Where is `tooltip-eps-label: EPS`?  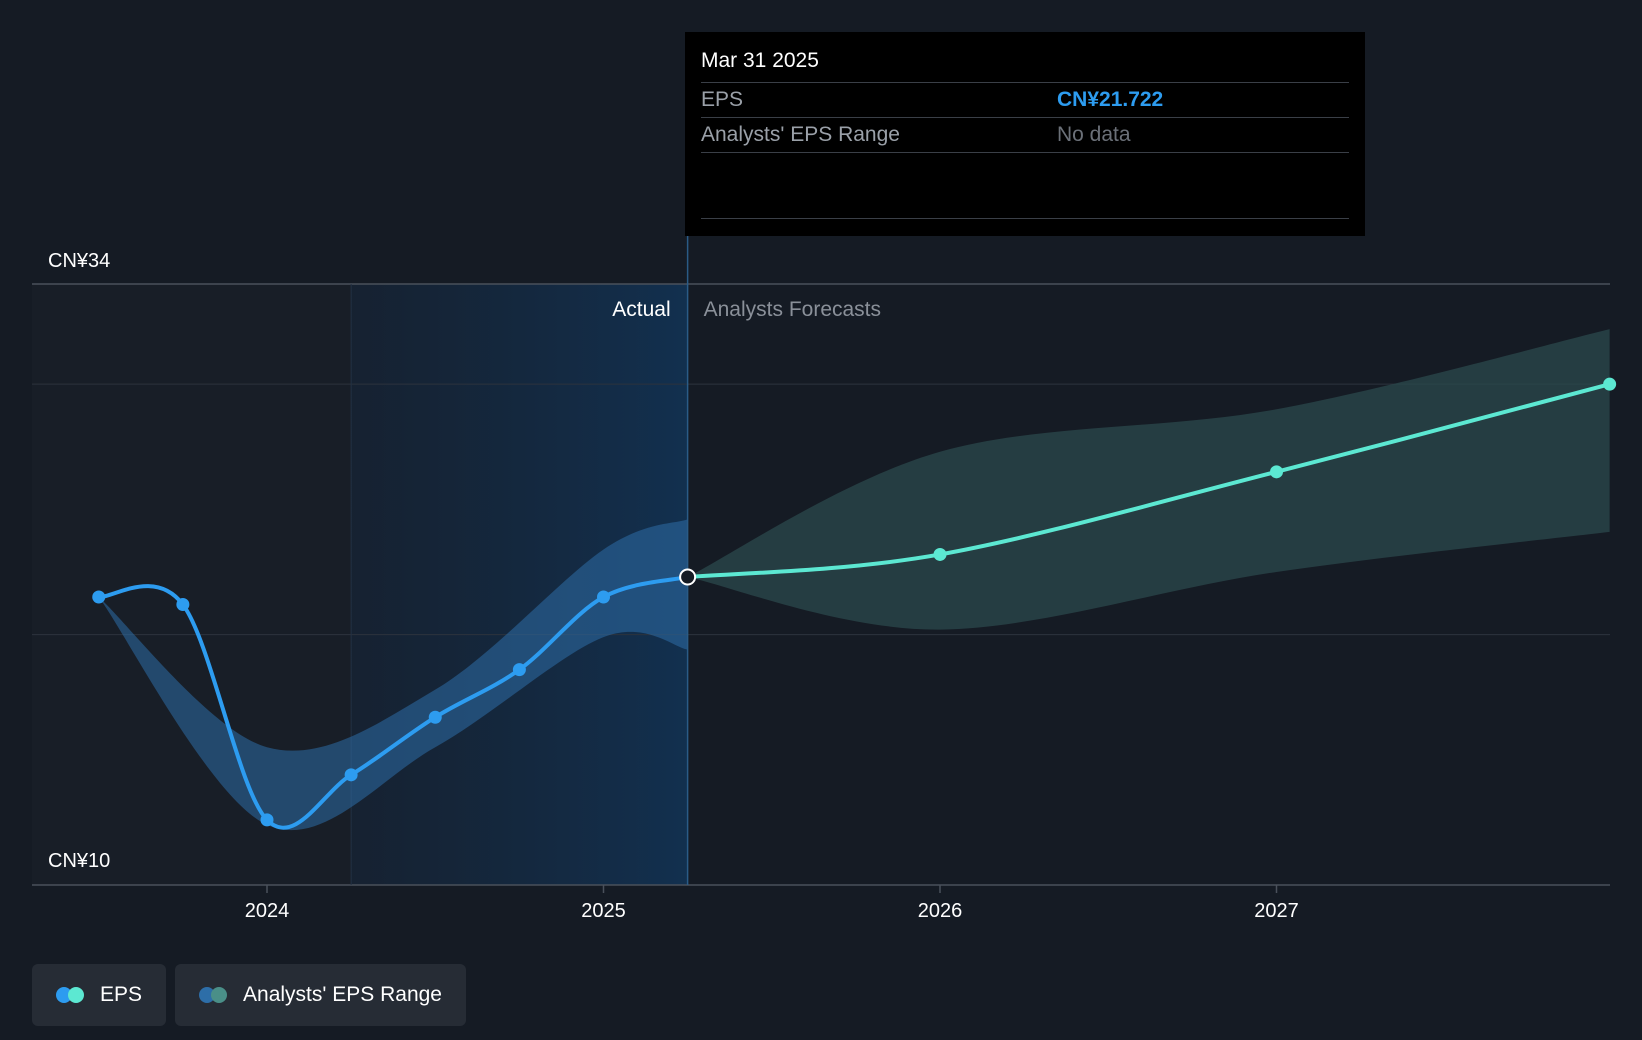
tooltip-eps-label: EPS is located at coordinates (722, 99).